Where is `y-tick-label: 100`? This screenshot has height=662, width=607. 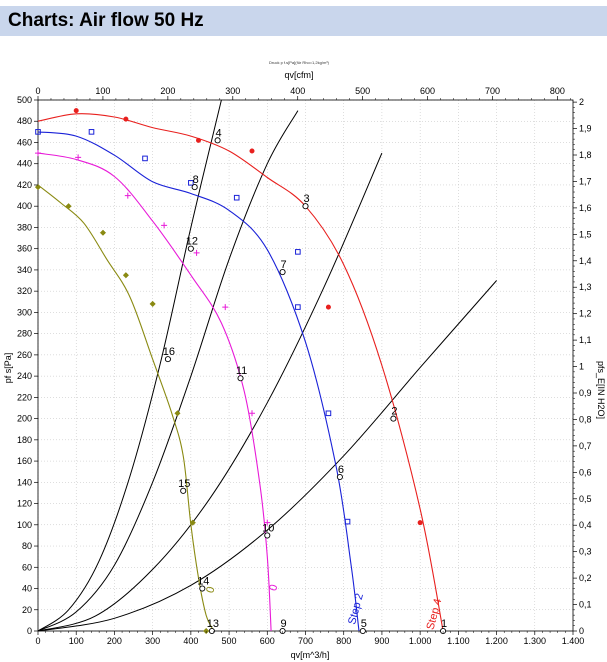 y-tick-label: 100 is located at coordinates (24, 525).